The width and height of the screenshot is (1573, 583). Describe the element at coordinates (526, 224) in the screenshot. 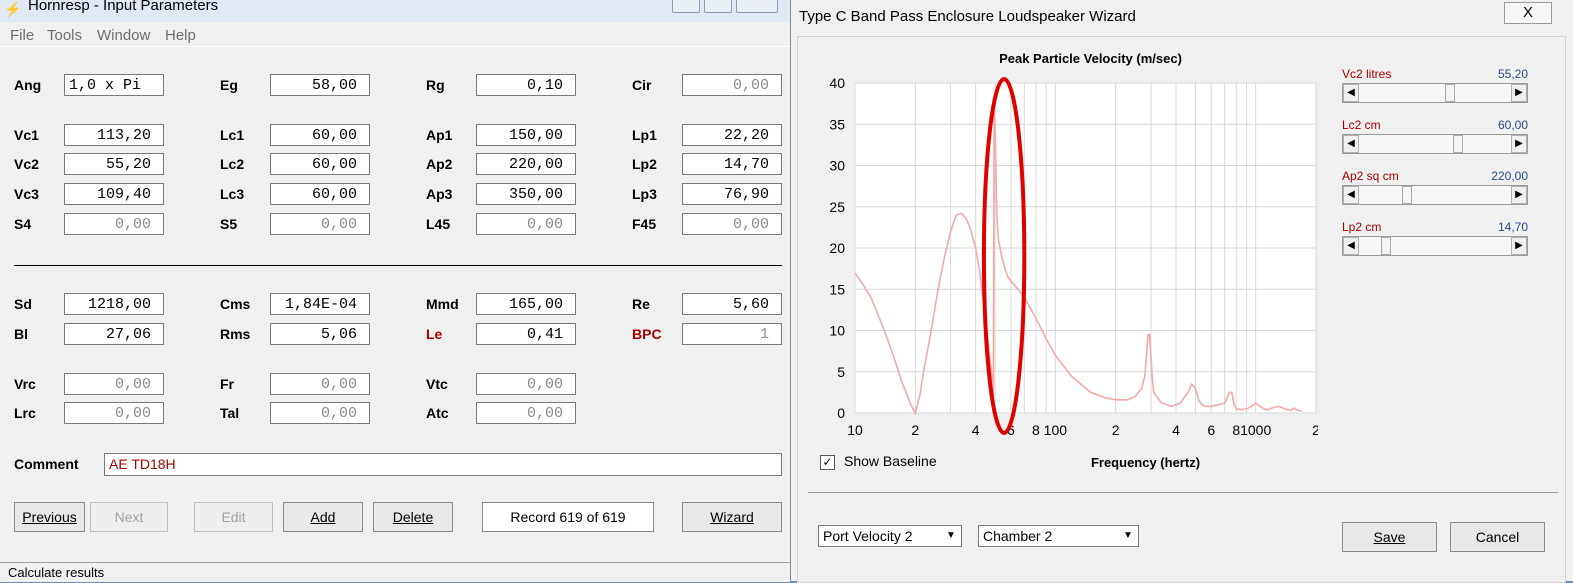

I see `l45-field: 0,00` at that location.